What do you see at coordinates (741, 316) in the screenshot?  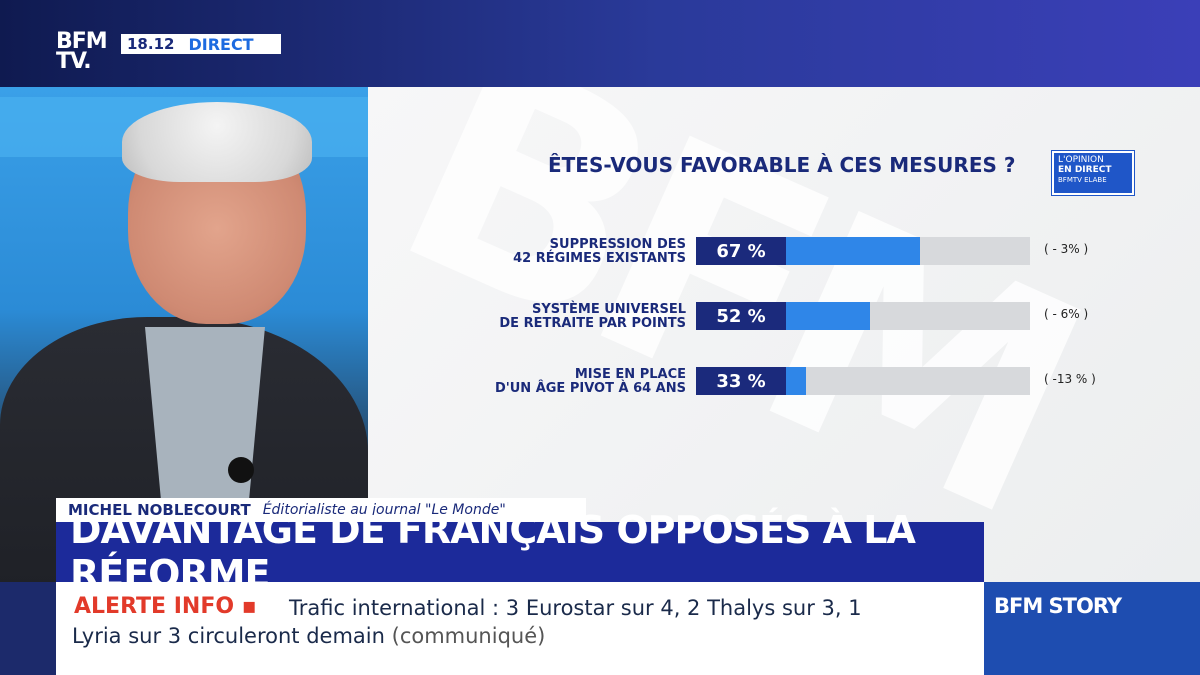 I see `poll-percent: 52 %` at bounding box center [741, 316].